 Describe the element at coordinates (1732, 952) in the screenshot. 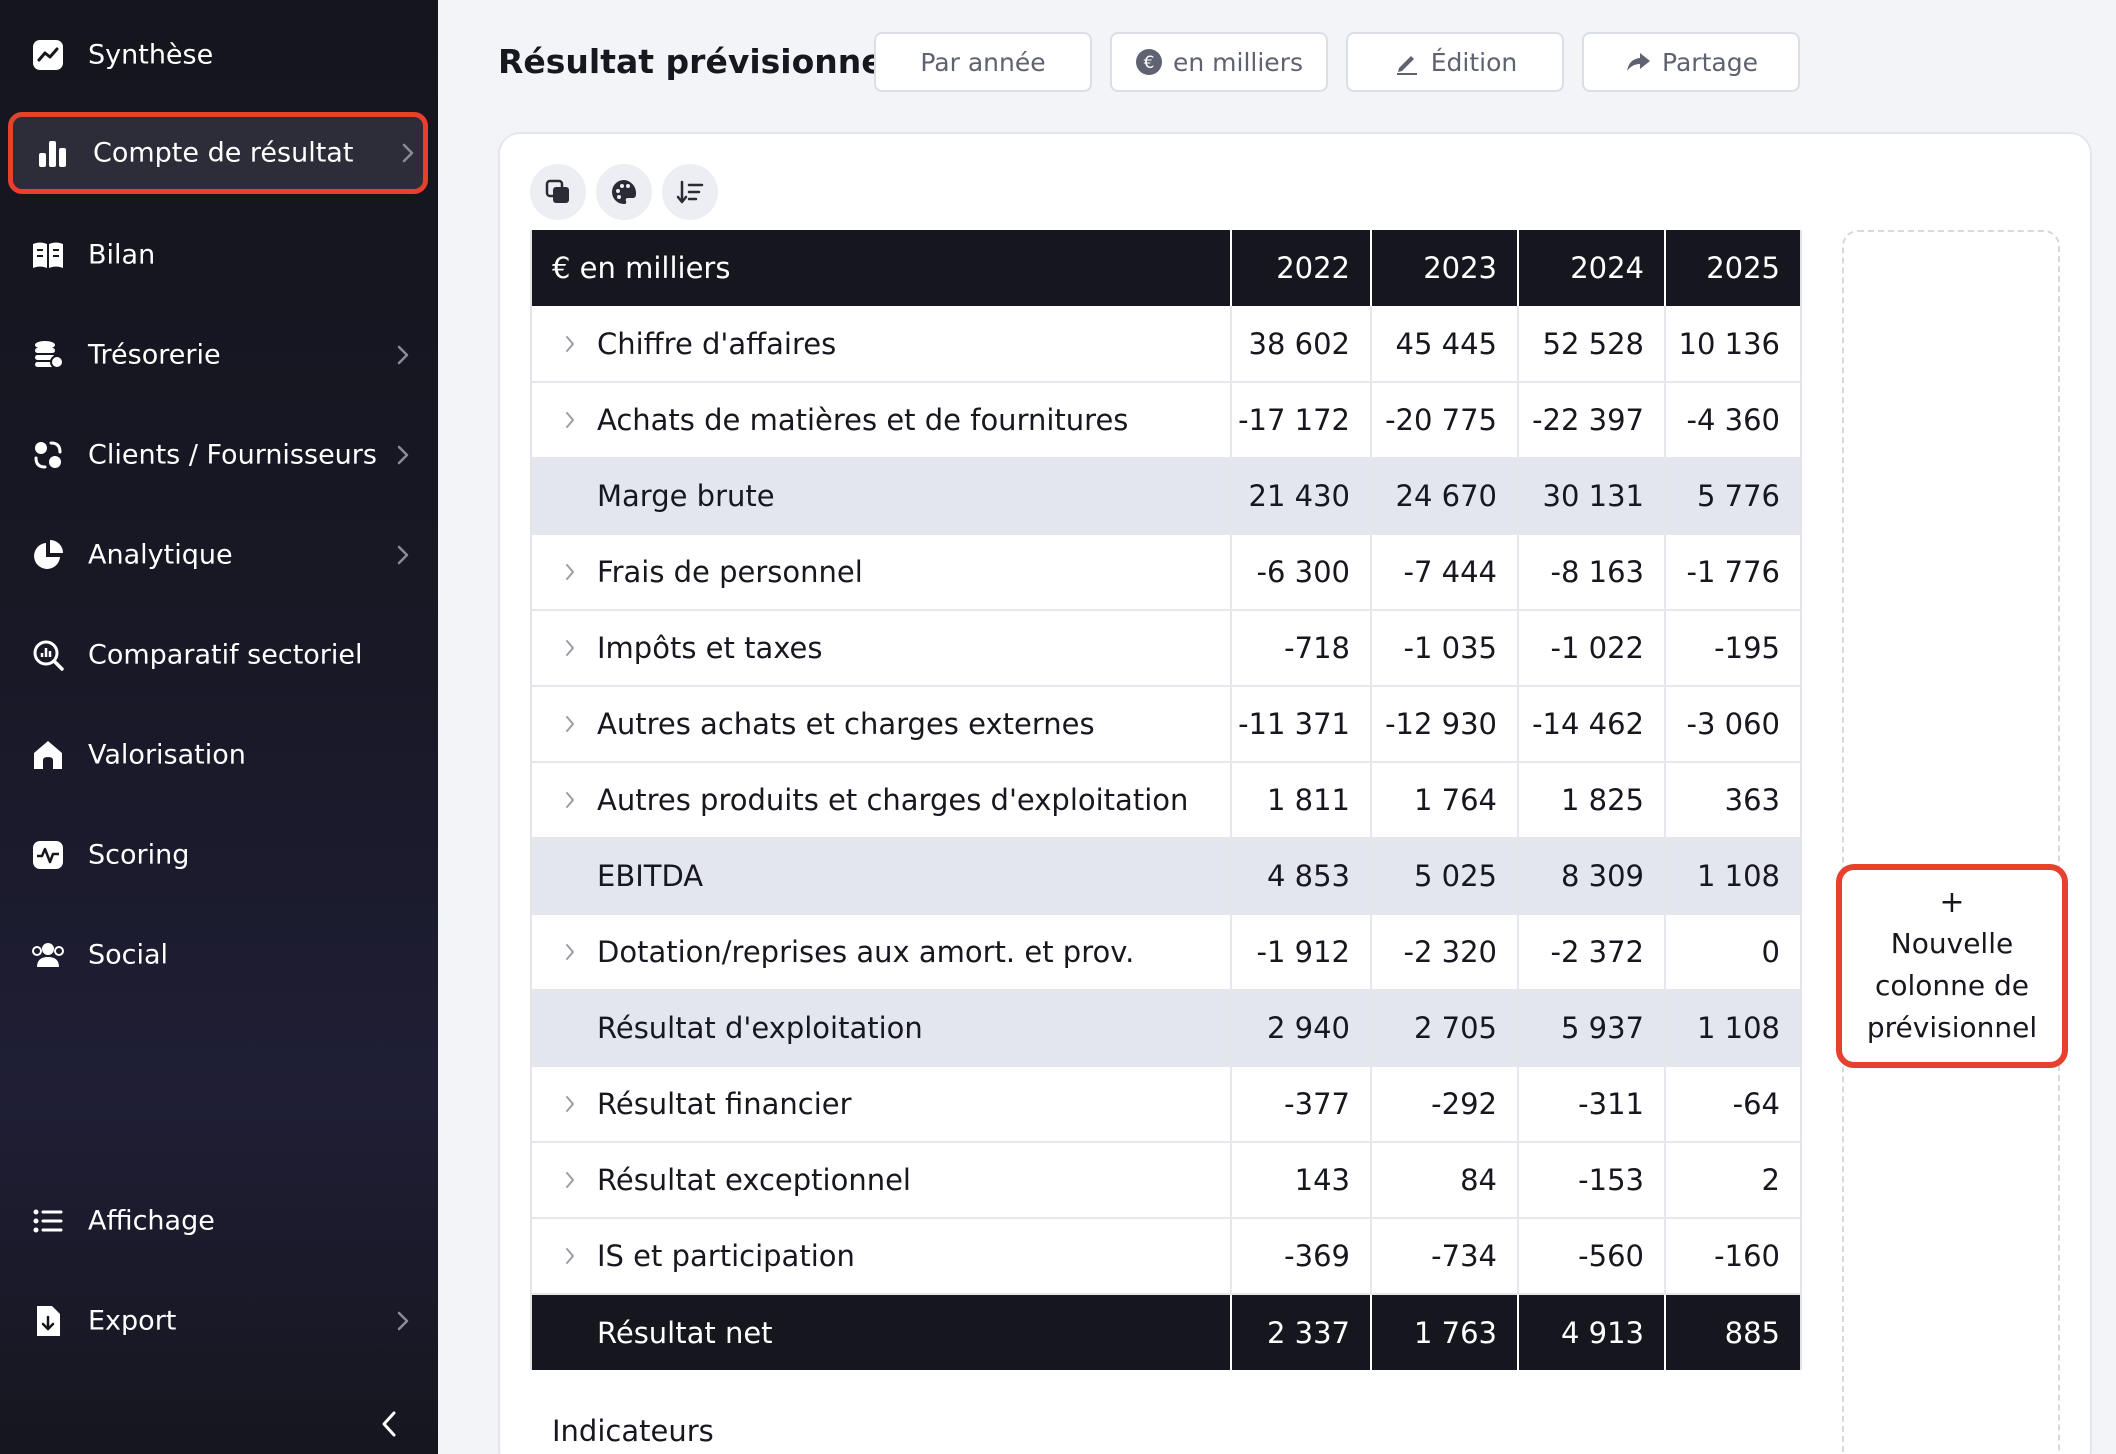

I see `value-cell: 0` at that location.